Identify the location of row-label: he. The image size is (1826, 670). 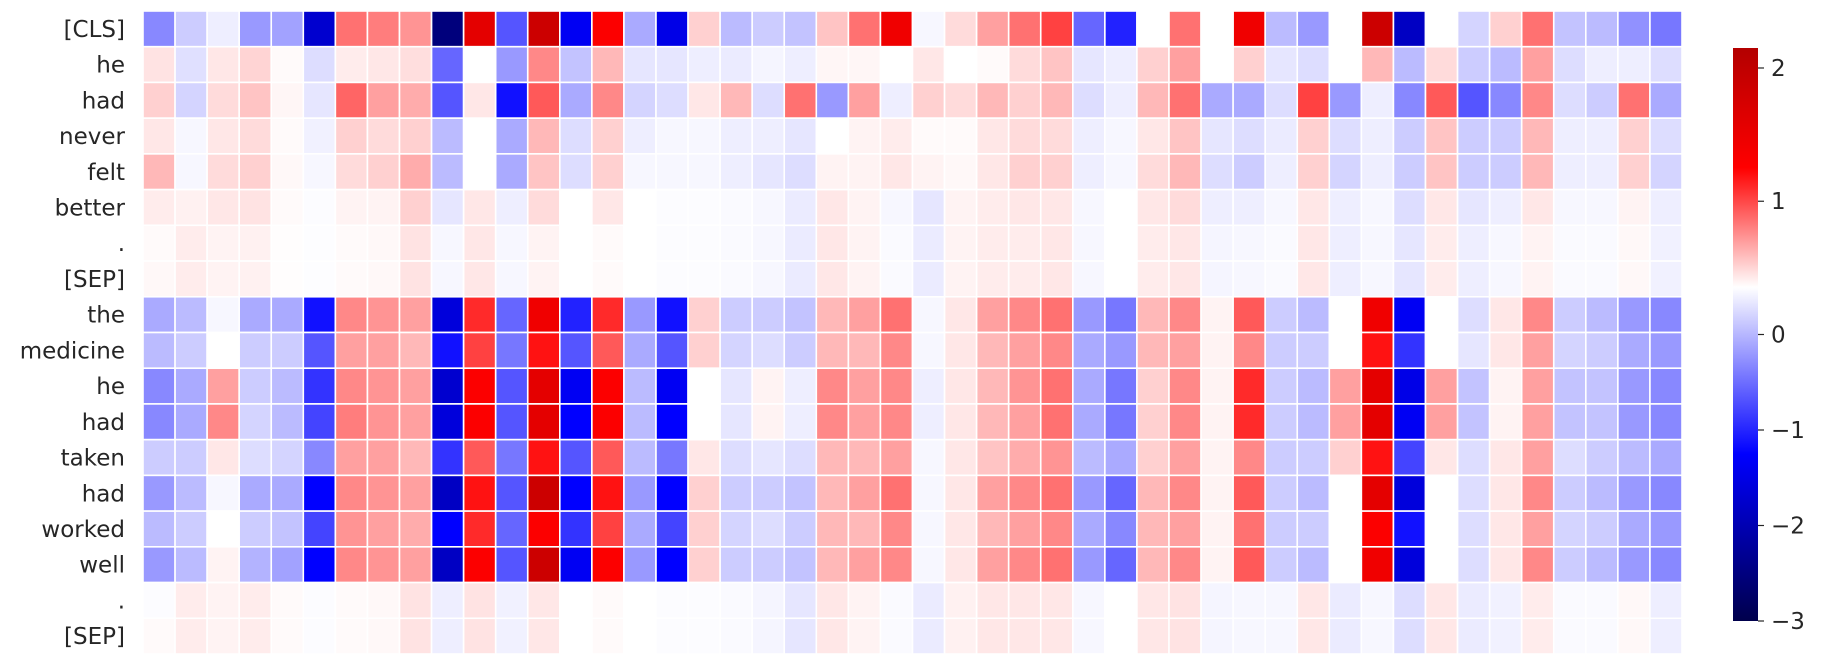
(110, 387).